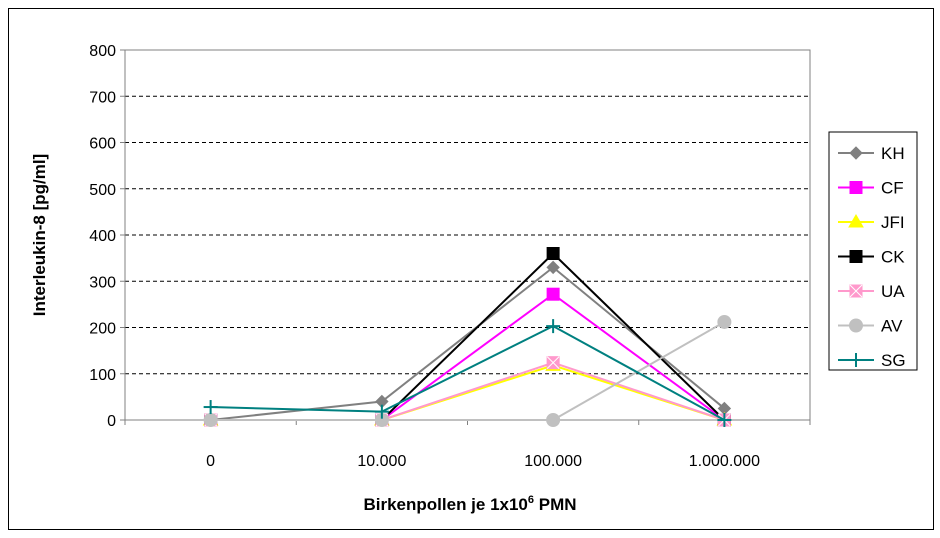  Describe the element at coordinates (210, 461) in the screenshot. I see `x-tick-label: 0` at that location.